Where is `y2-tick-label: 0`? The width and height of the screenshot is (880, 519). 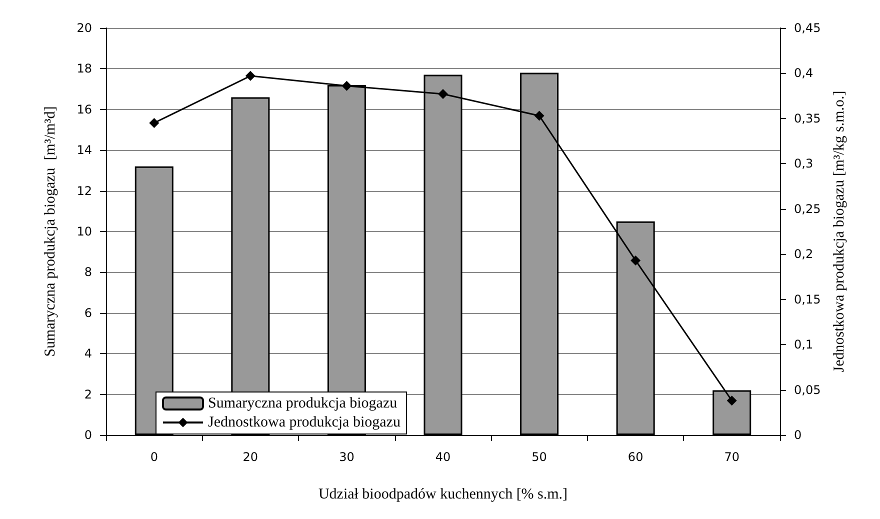 y2-tick-label: 0 is located at coordinates (798, 435).